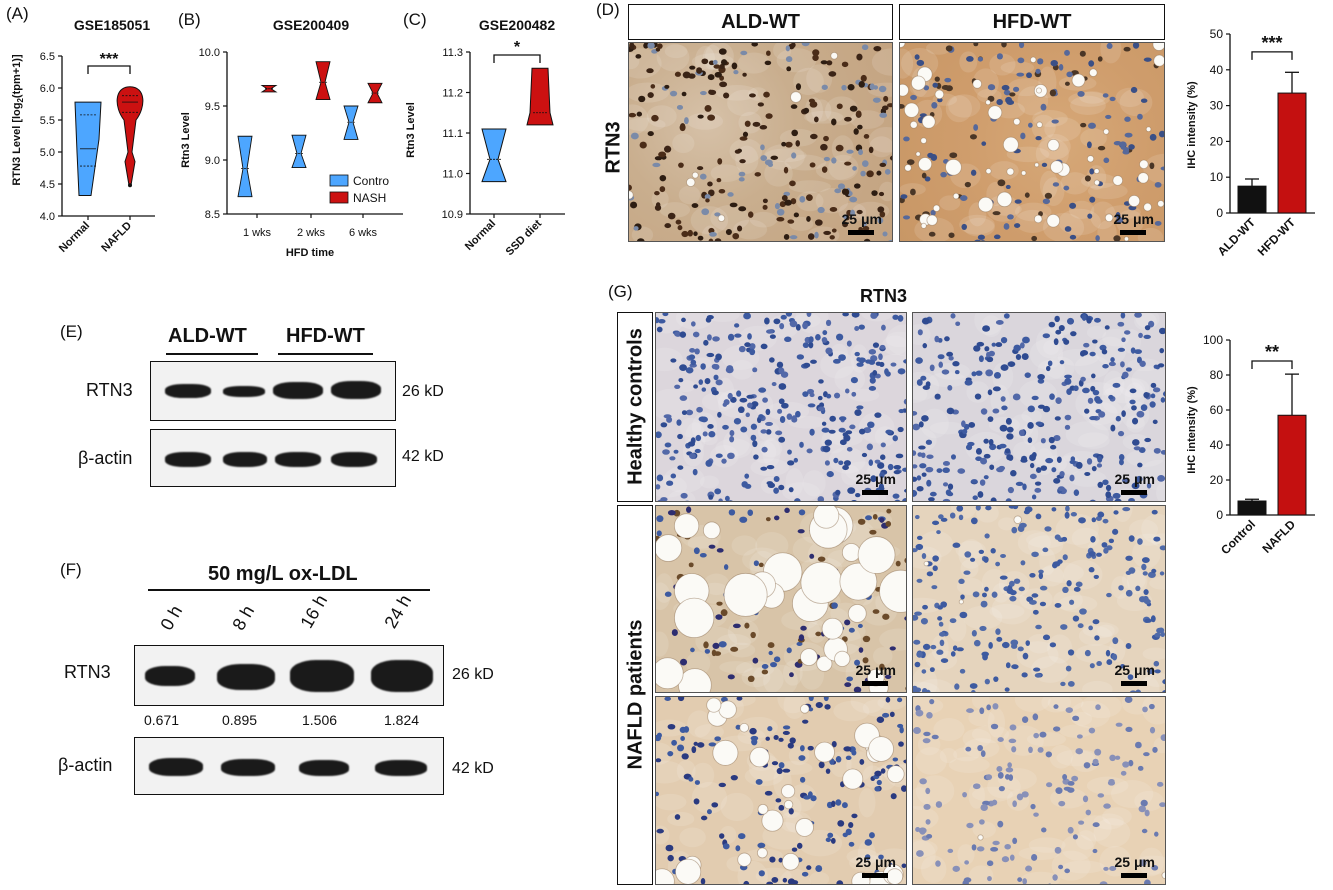 The image size is (1333, 890). I want to click on y-tick-label: 6.0, so click(47, 89).